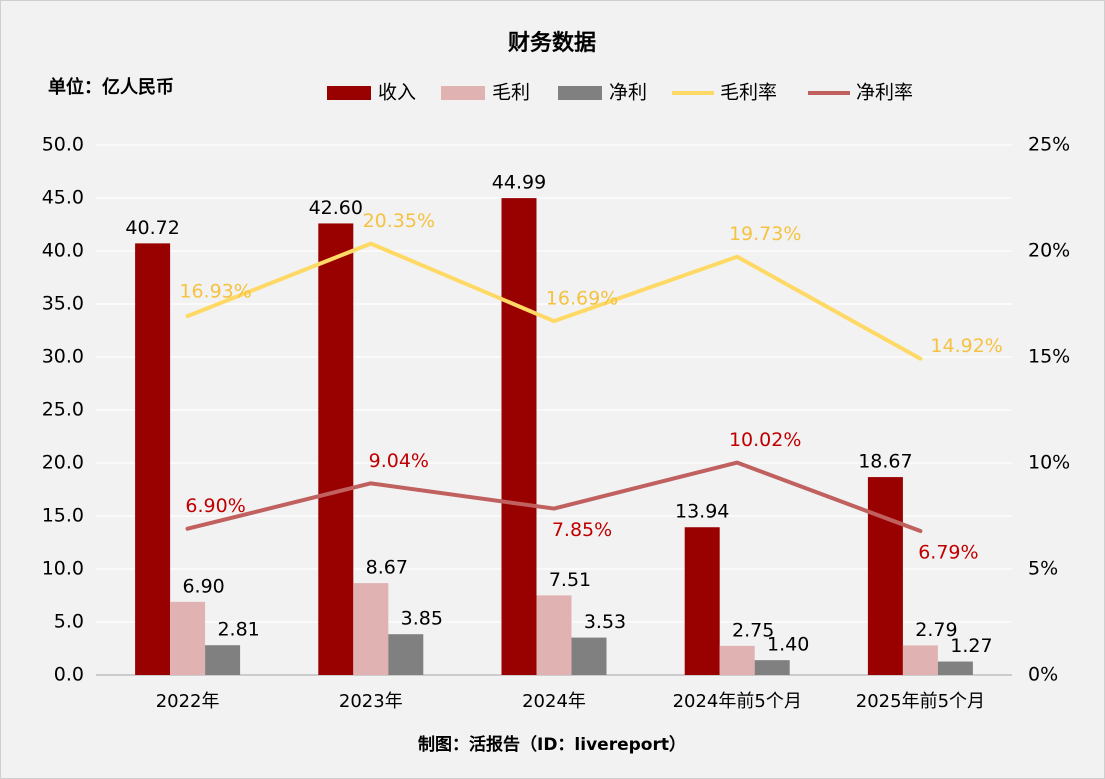 The width and height of the screenshot is (1105, 779). What do you see at coordinates (582, 530) in the screenshot?
I see `line-label-净利率: 7.85%` at bounding box center [582, 530].